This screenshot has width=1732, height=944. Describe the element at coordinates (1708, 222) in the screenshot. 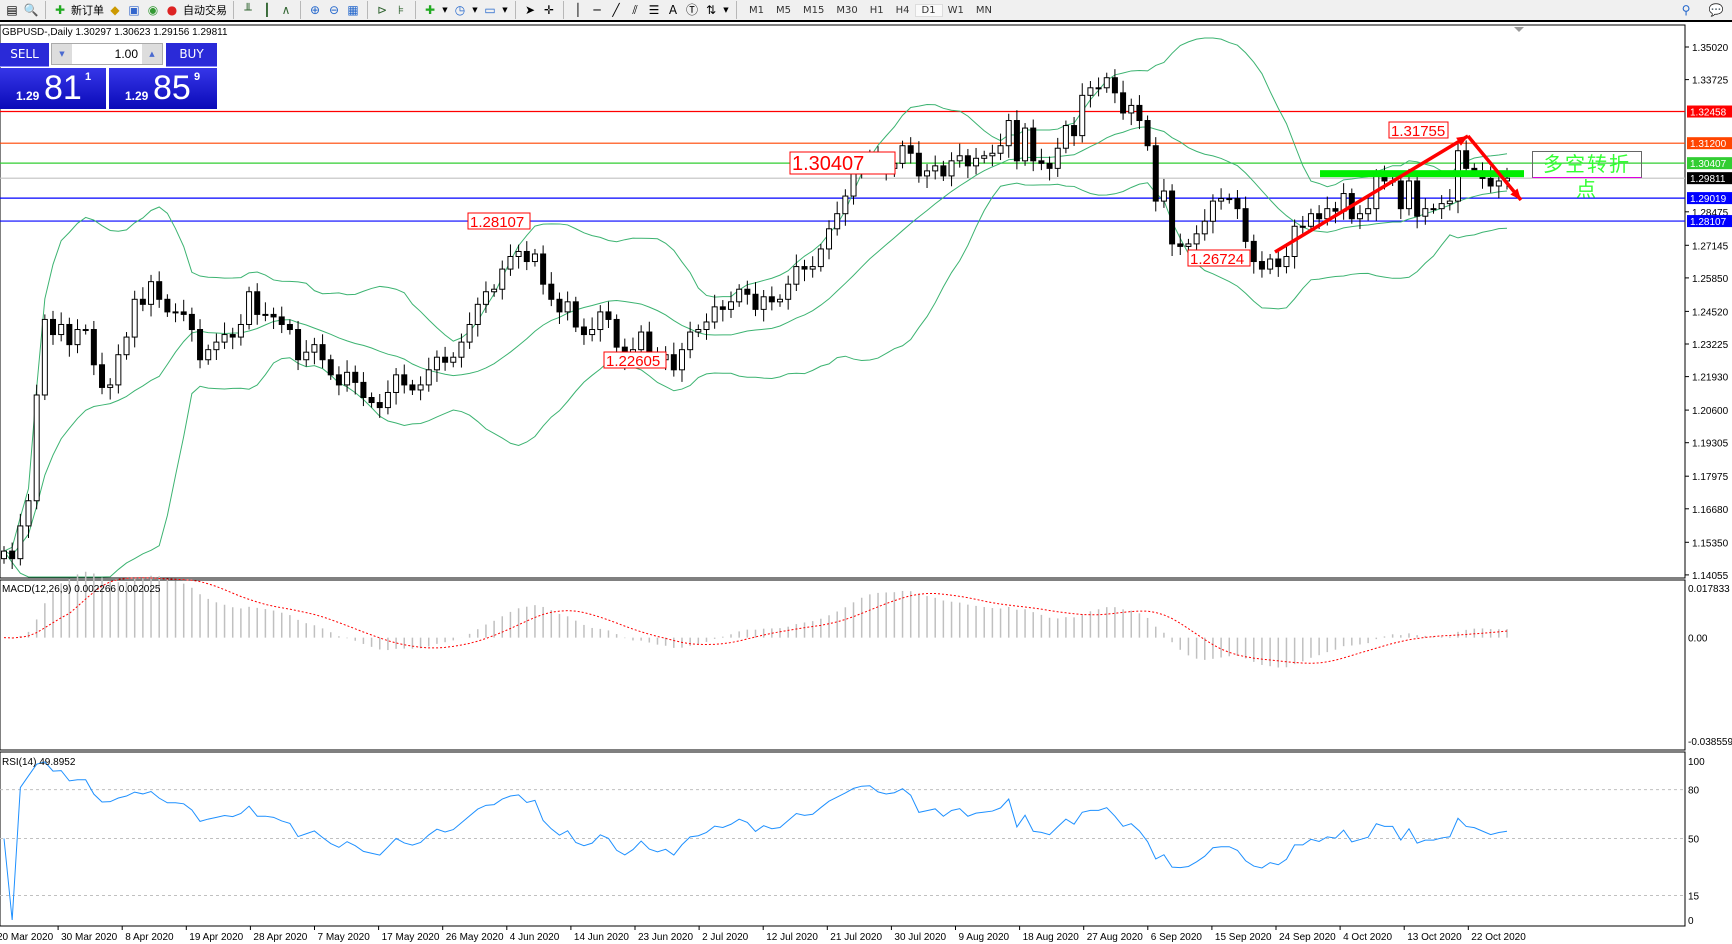

I see `price-line-label: 1.28107` at that location.